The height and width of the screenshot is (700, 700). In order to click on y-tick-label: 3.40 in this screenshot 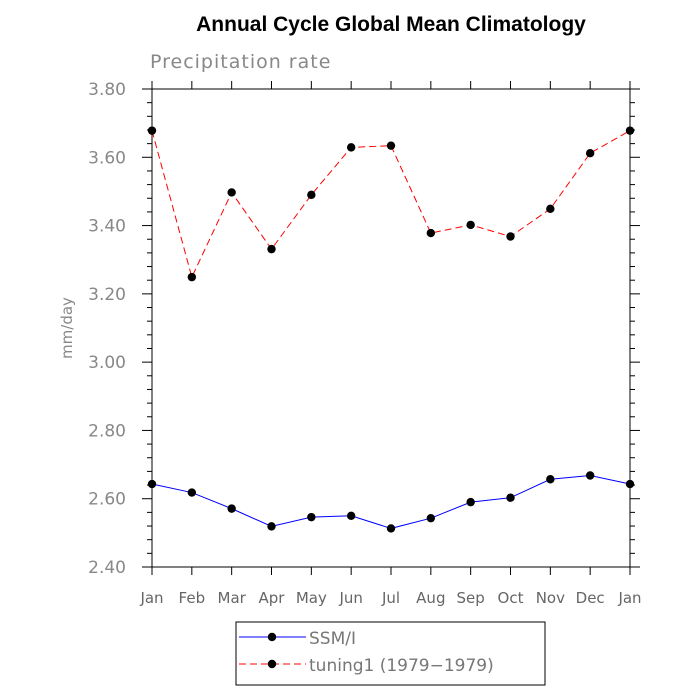, I will do `click(107, 227)`.